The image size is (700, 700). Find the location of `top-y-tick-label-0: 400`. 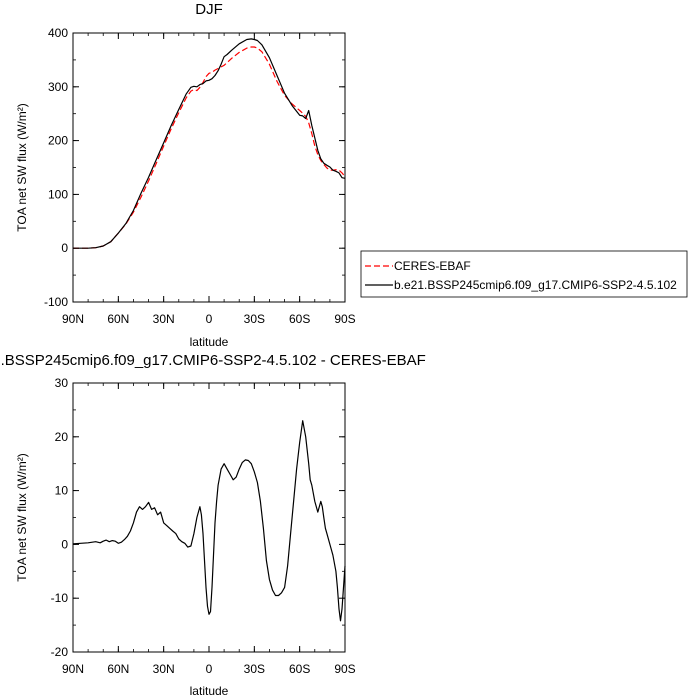

top-y-tick-label-0: 400 is located at coordinates (58, 33).